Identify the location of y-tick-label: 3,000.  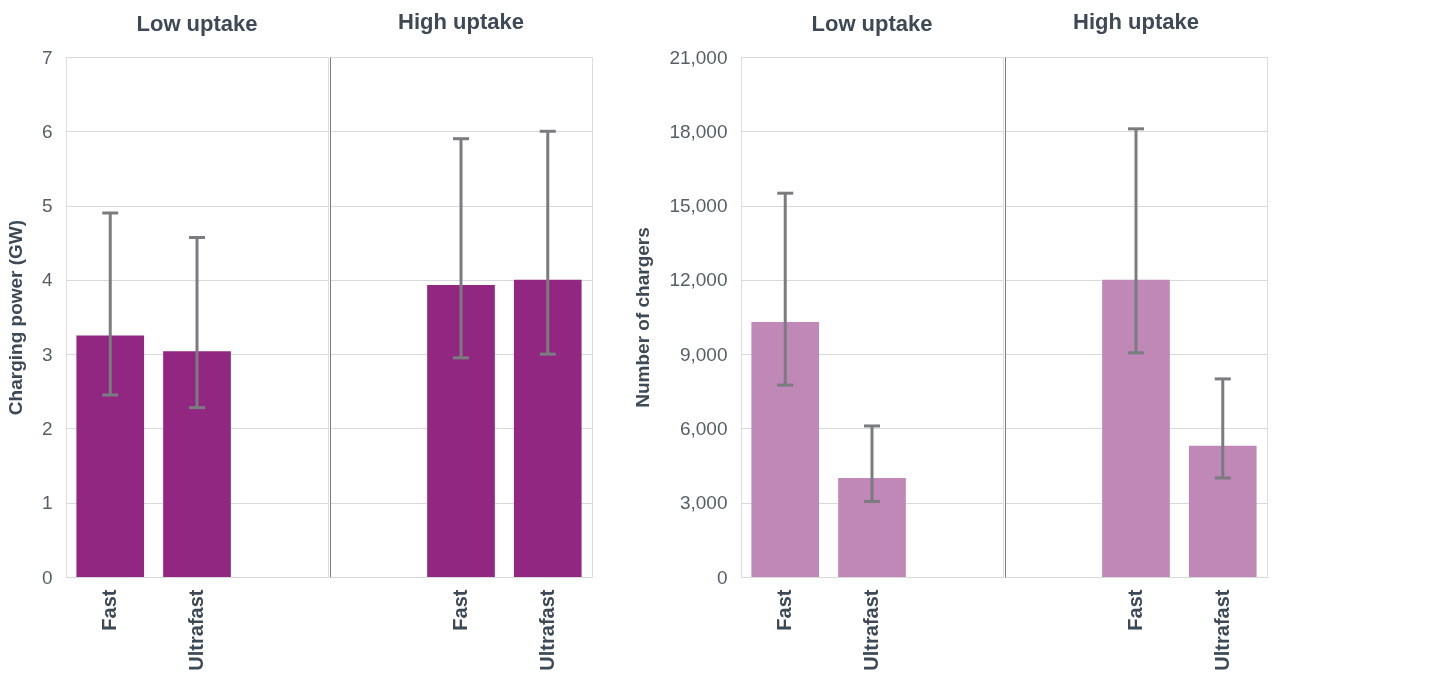
(703, 503).